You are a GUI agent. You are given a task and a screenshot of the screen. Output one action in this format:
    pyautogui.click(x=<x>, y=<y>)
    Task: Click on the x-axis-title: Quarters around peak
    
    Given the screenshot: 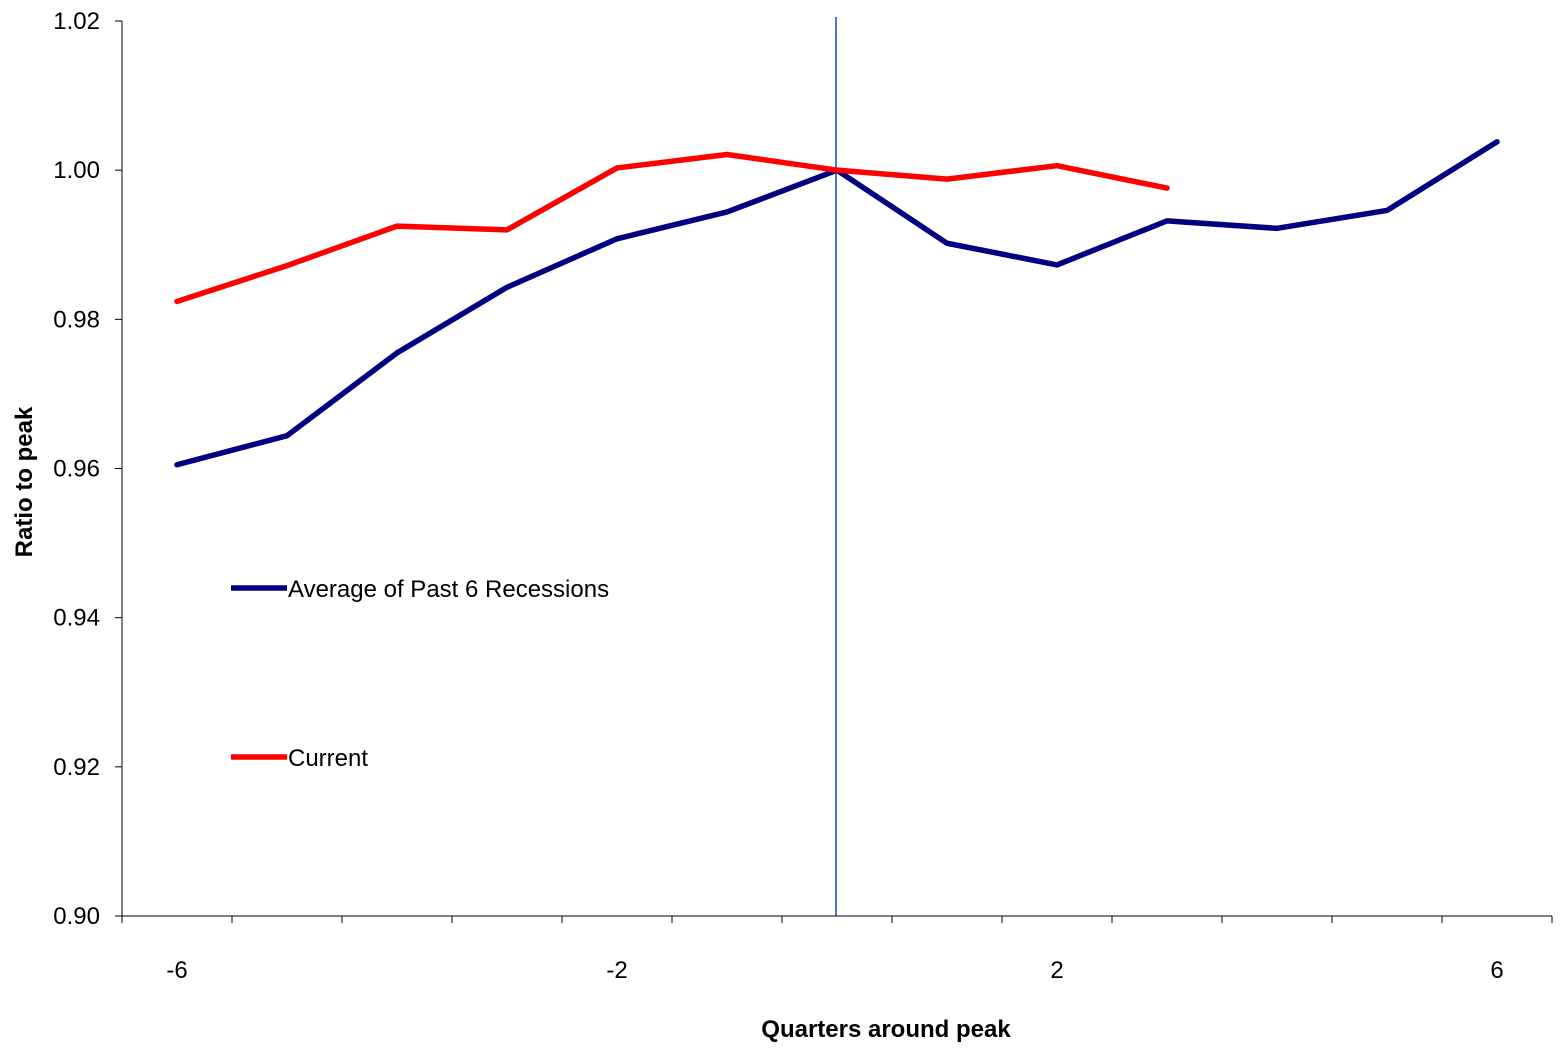 What is the action you would take?
    pyautogui.click(x=886, y=1029)
    